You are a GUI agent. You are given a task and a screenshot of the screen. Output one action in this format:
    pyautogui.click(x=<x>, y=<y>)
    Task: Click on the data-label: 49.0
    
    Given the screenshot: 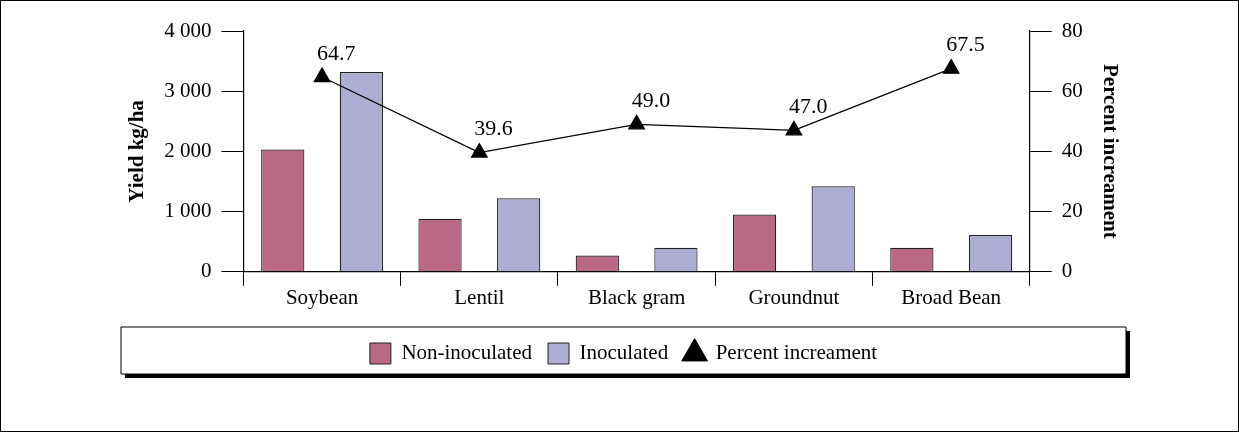 What is the action you would take?
    pyautogui.click(x=651, y=100)
    